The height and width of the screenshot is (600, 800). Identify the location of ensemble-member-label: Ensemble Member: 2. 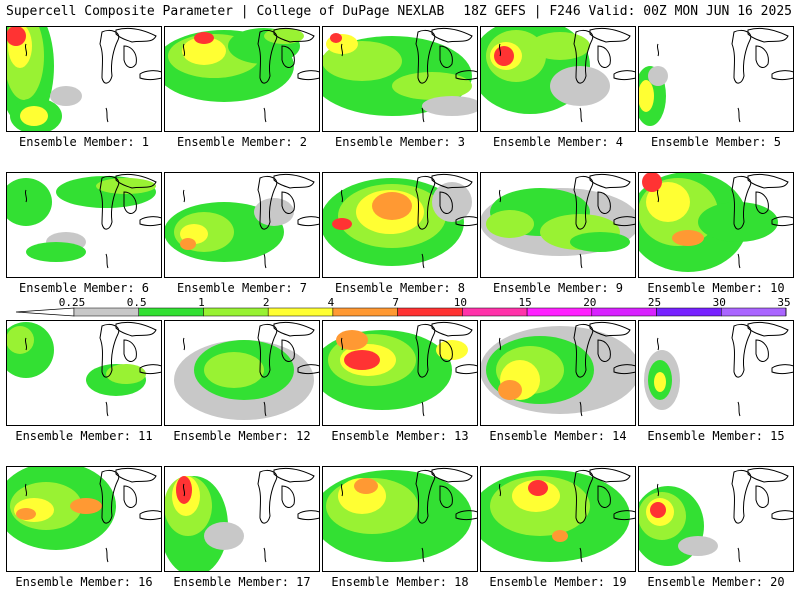
(242, 142).